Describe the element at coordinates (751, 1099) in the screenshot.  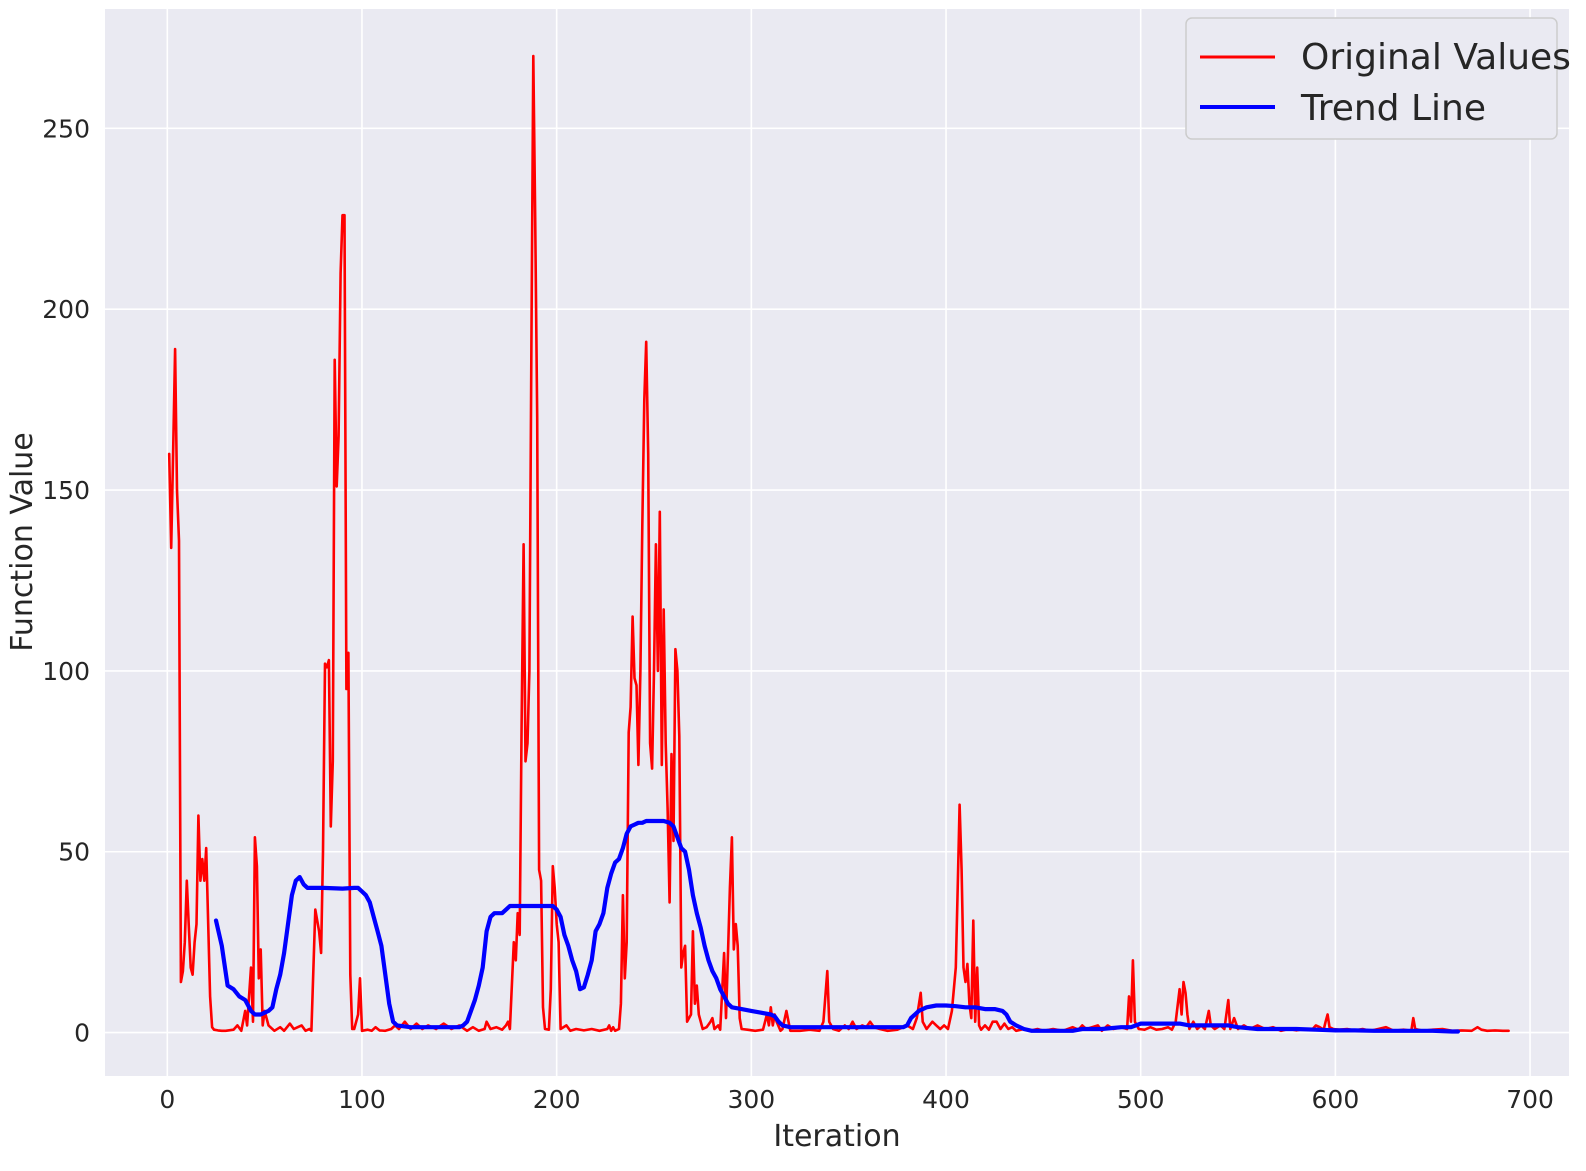
I see `x-tick-label: 300` at that location.